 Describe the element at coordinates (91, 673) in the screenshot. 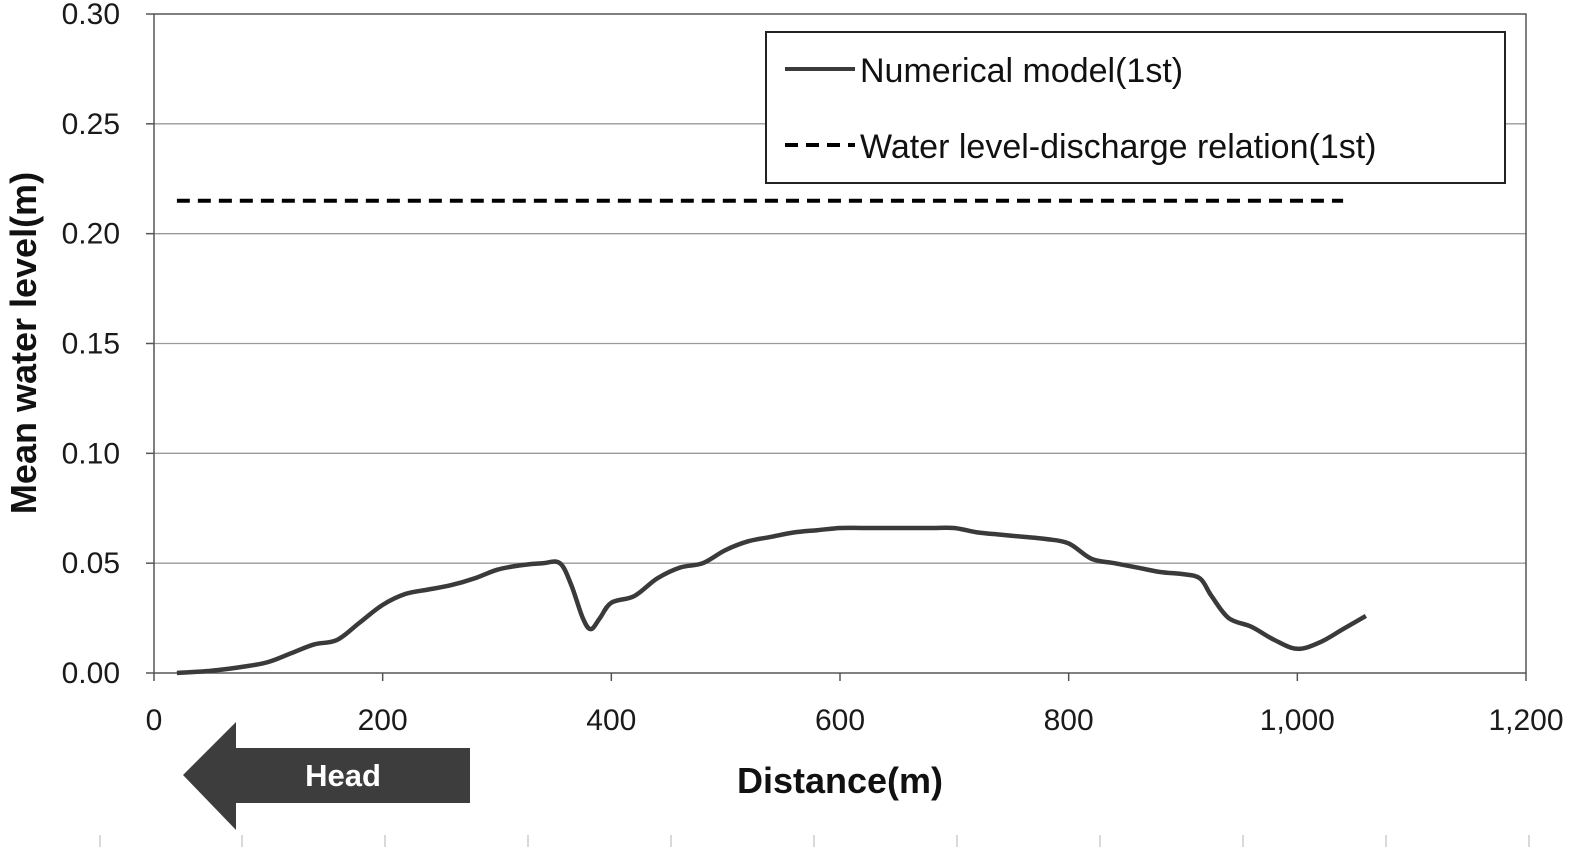

I see `y-tick-label: 0.00` at that location.